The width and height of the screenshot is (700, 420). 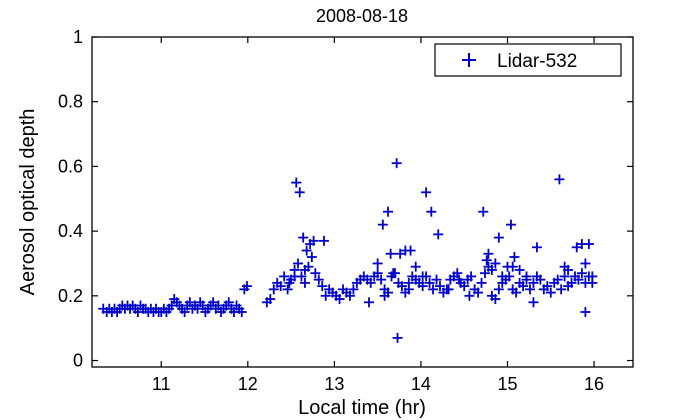 I want to click on y-tick-label: 0.8, so click(x=70, y=102).